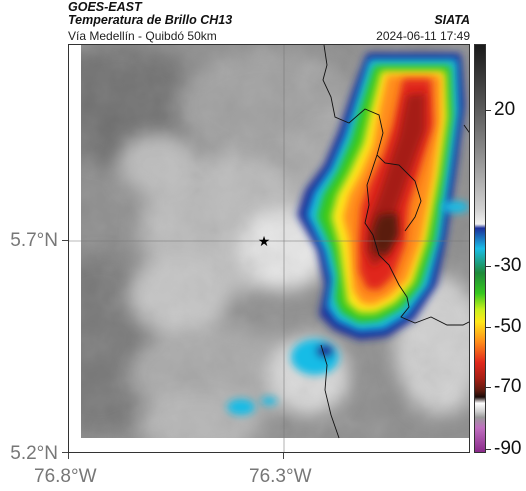 This screenshot has height=491, width=526. What do you see at coordinates (142, 36) in the screenshot?
I see `region-subtitle: Vía Medellín - Quibdó 50km` at bounding box center [142, 36].